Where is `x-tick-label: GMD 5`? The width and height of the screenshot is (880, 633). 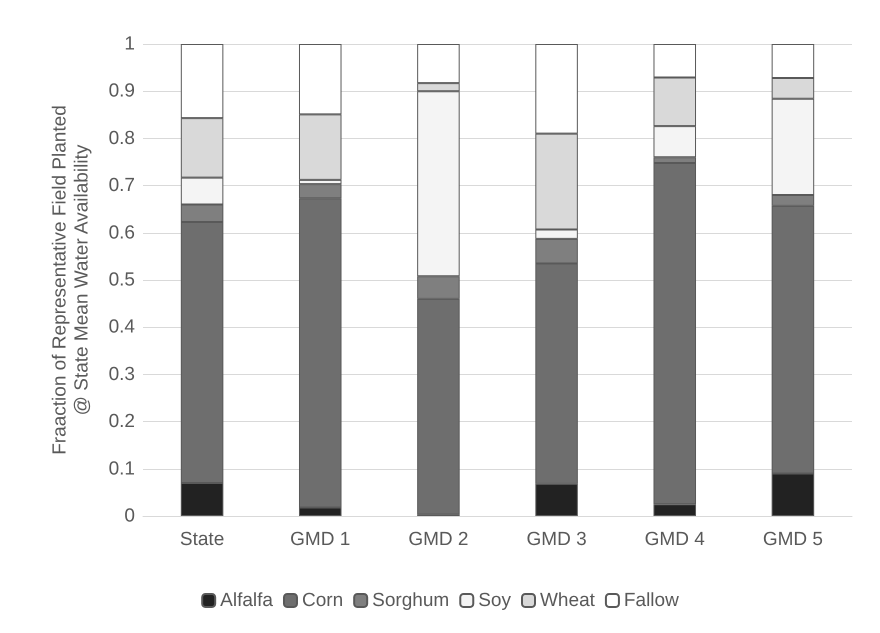 x-tick-label: GMD 5 is located at coordinates (793, 539).